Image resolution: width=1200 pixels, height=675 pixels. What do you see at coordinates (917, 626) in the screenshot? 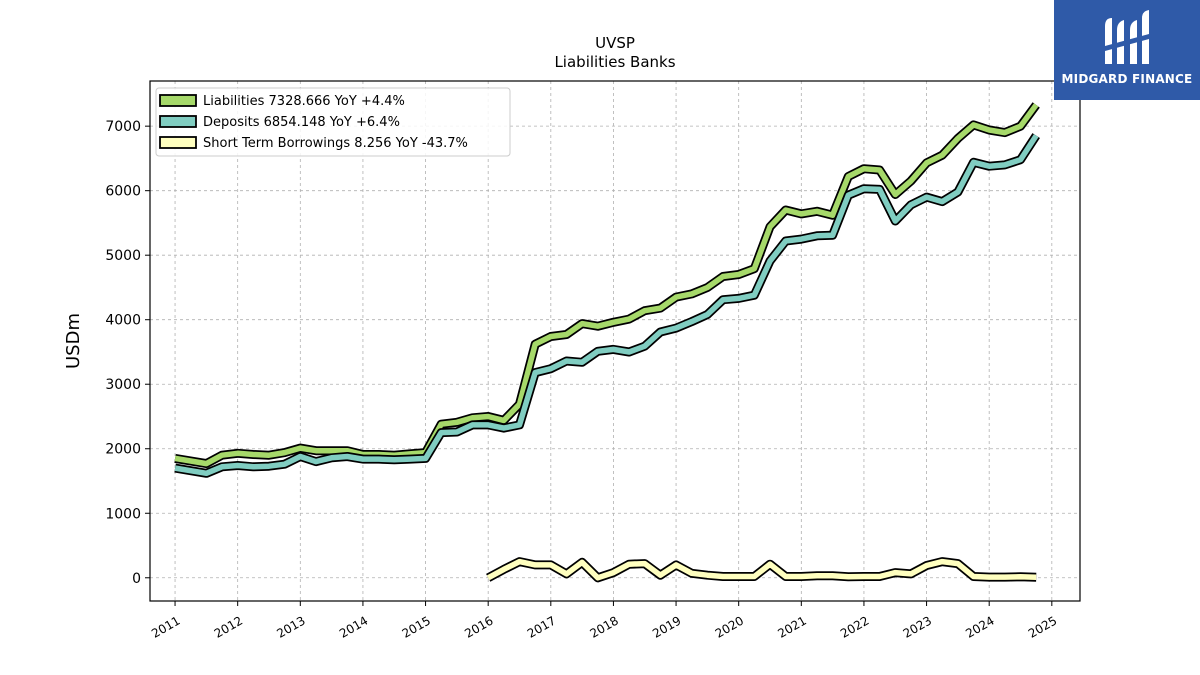
I see `x-tick-label: 2023` at bounding box center [917, 626].